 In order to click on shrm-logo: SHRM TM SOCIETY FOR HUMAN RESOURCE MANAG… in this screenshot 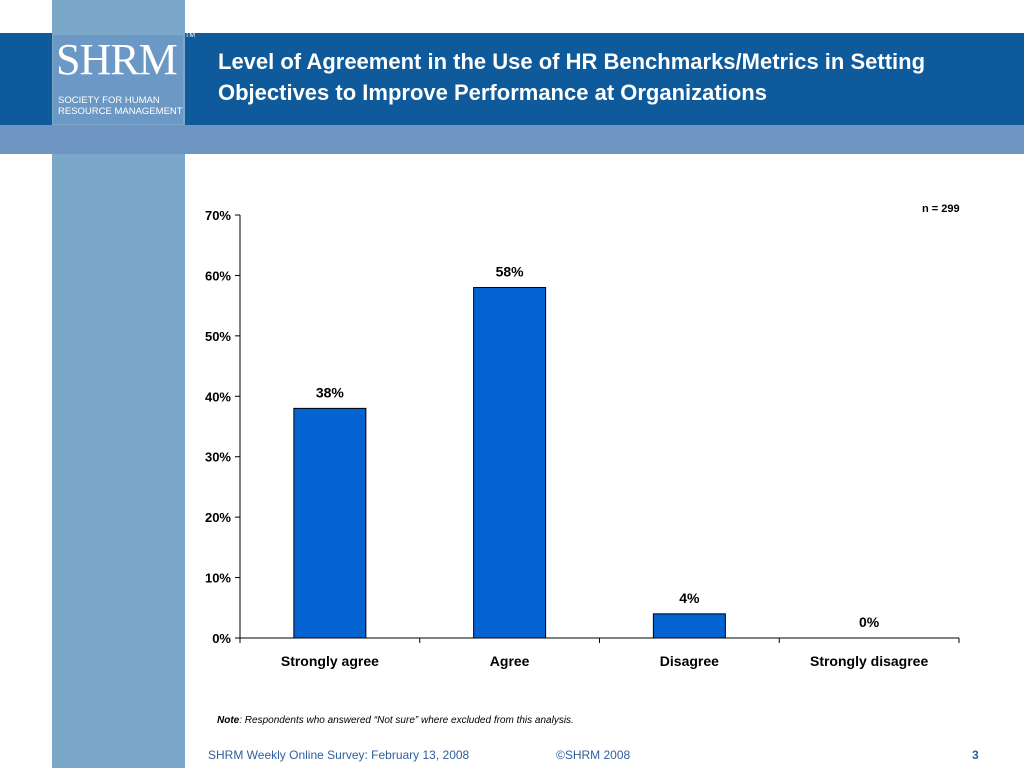, I will do `click(123, 78)`.